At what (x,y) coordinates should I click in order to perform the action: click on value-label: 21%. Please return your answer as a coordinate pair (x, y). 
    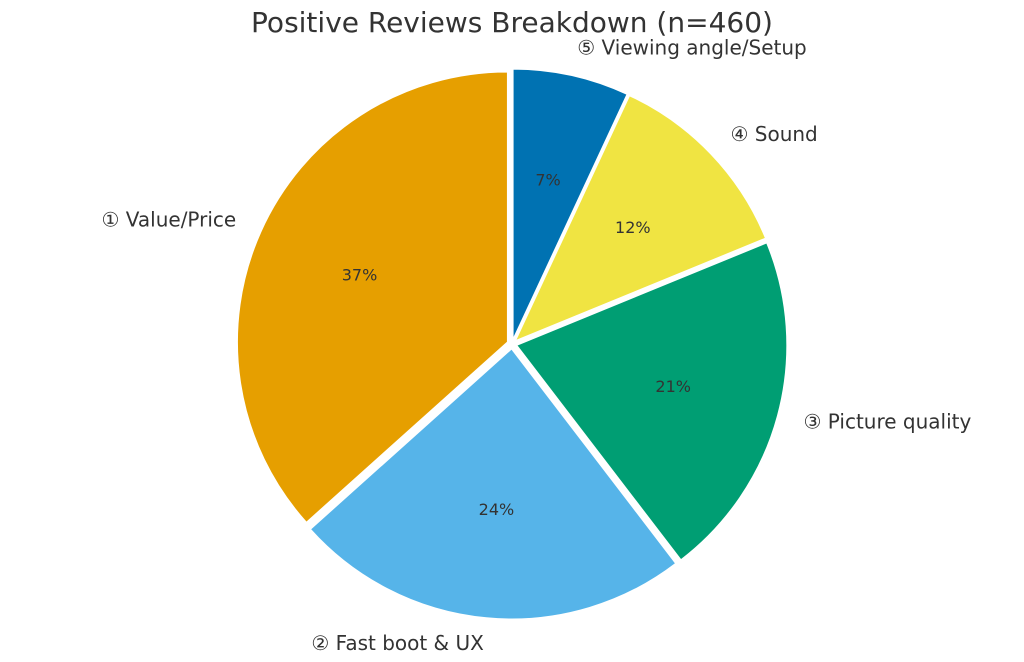
    Looking at the image, I should click on (673, 386).